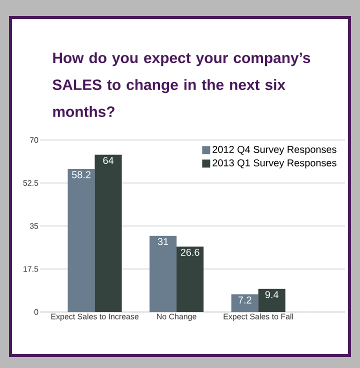 This screenshot has height=368, width=360. Describe the element at coordinates (245, 300) in the screenshot. I see `data-label: 7.2` at that location.